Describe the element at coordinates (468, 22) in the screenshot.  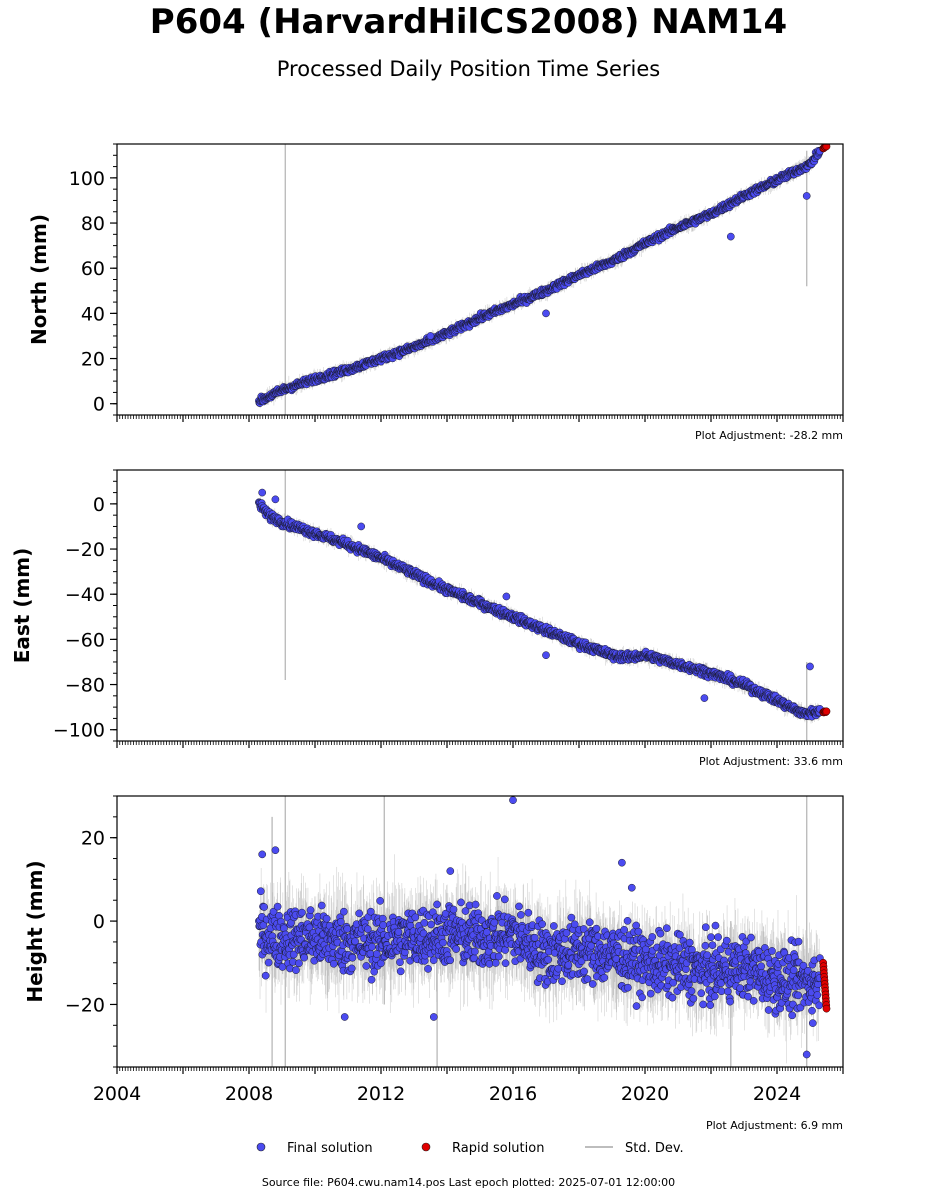
I see `chart-title: P604 (HarvardHilCS2008) NAM14` at that location.